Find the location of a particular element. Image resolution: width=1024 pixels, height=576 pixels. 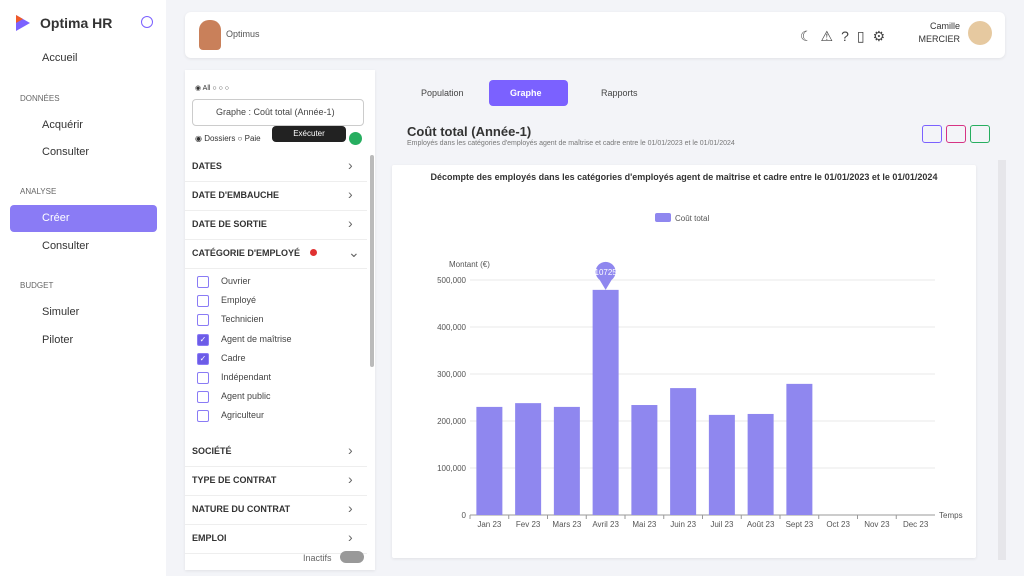

option-label: Technicien is located at coordinates (242, 319).